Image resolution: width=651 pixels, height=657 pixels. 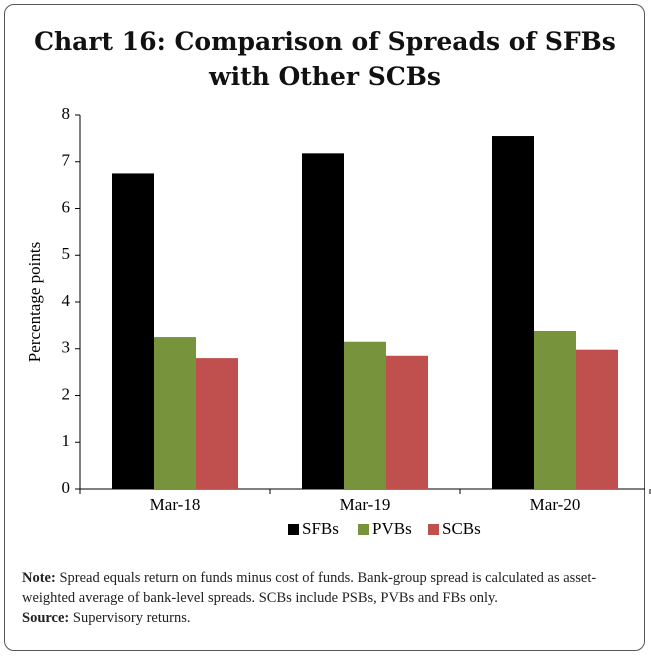 What do you see at coordinates (39, 578) in the screenshot?
I see `note-label: Note:` at bounding box center [39, 578].